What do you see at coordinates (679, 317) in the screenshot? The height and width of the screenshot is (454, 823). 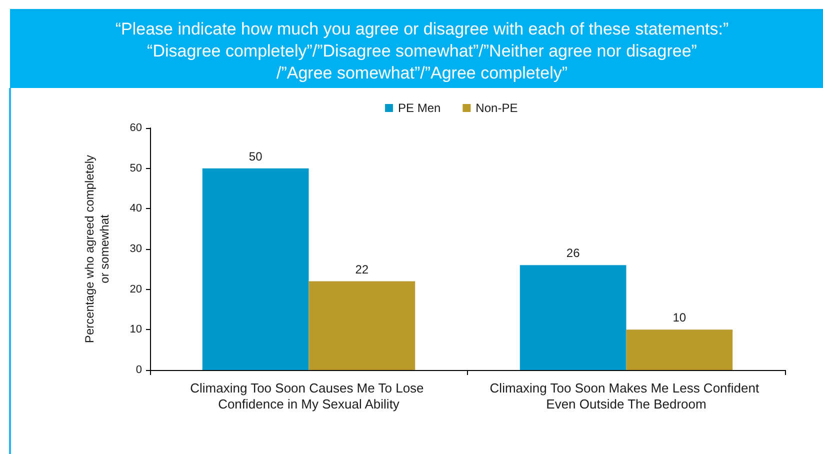 I see `data-label: 10` at bounding box center [679, 317].